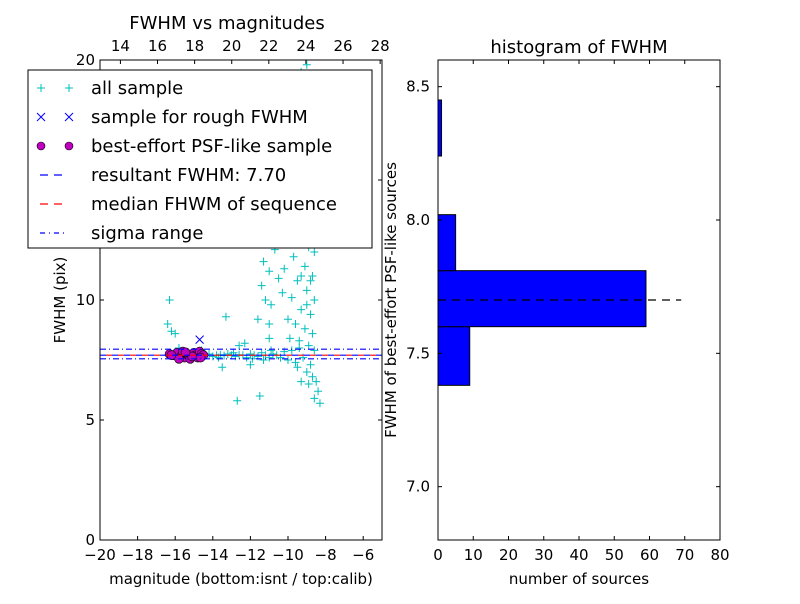  I want to click on histogram-ylabel: FWHM of best-effort PSF-like sources, so click(391, 300).